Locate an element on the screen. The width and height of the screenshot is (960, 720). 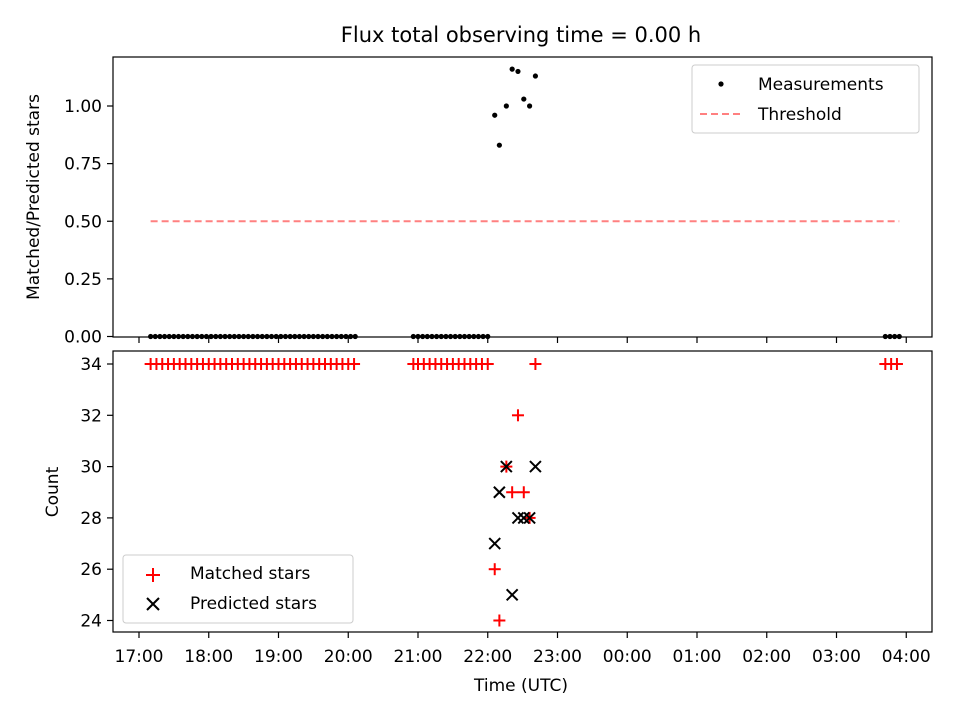
bottom-legend: Matched stars Predicted stars is located at coordinates (238, 589).